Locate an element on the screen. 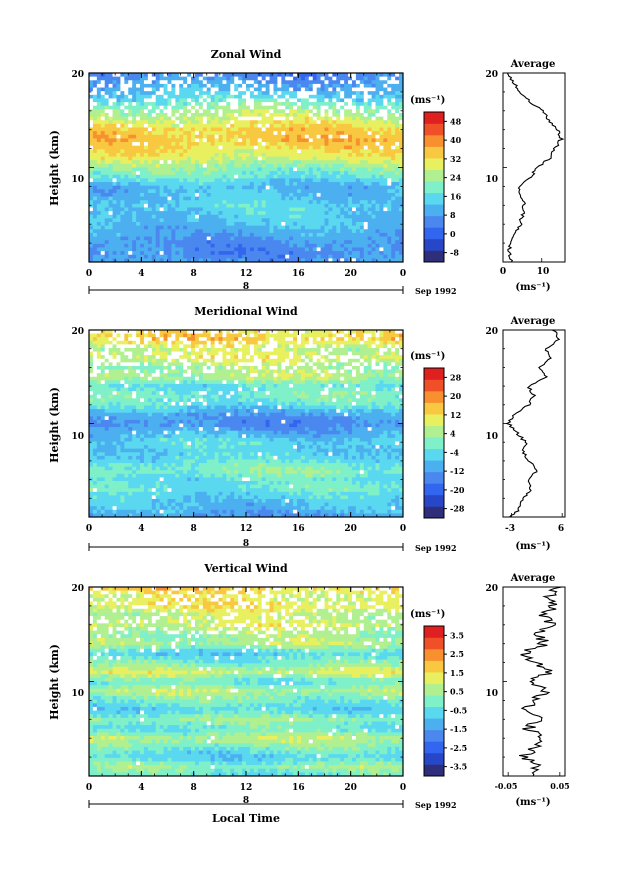 The width and height of the screenshot is (621, 873). colorbar-tick-label: 0 is located at coordinates (453, 234).